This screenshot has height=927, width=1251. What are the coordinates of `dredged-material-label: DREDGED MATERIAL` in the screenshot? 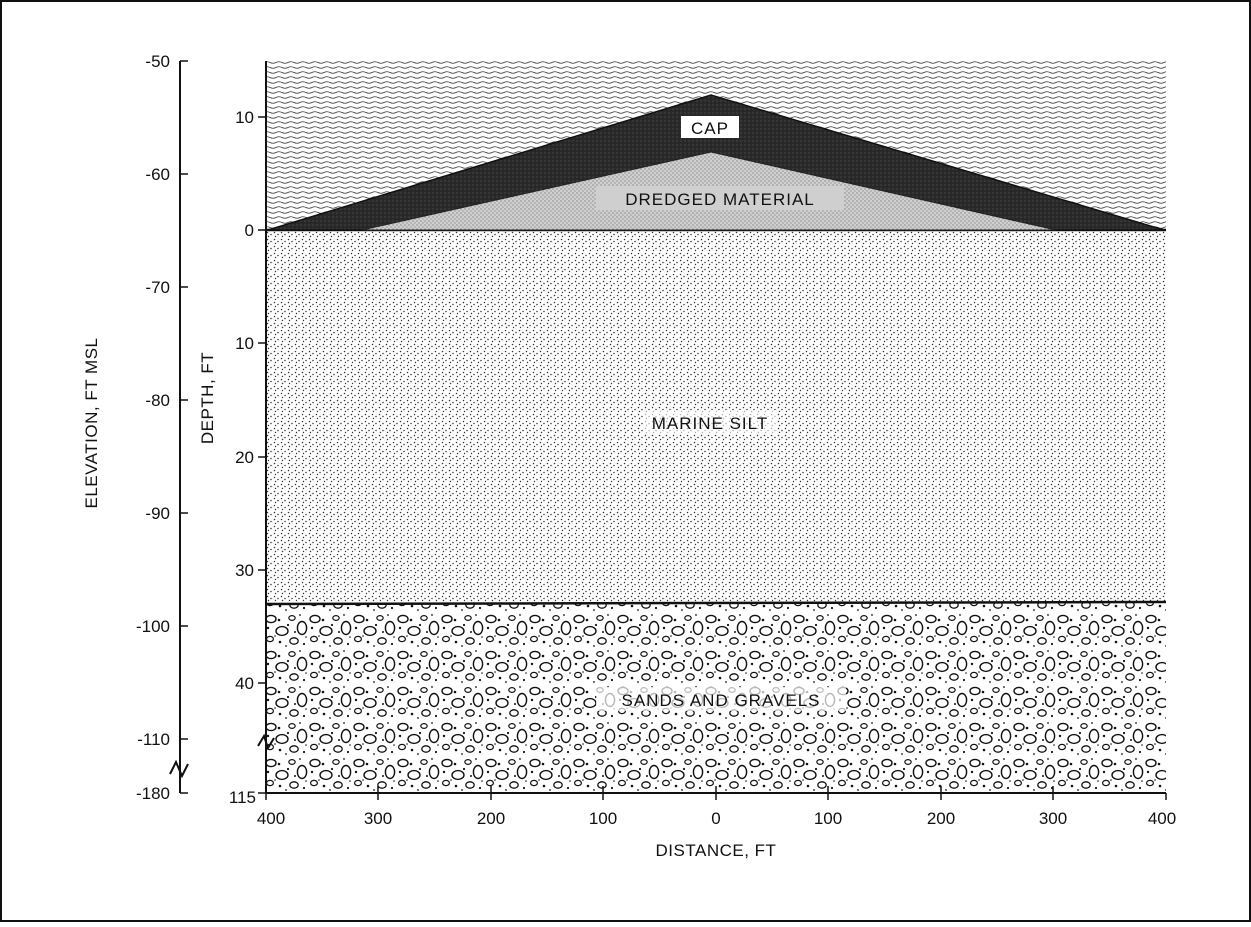 It's located at (720, 199).